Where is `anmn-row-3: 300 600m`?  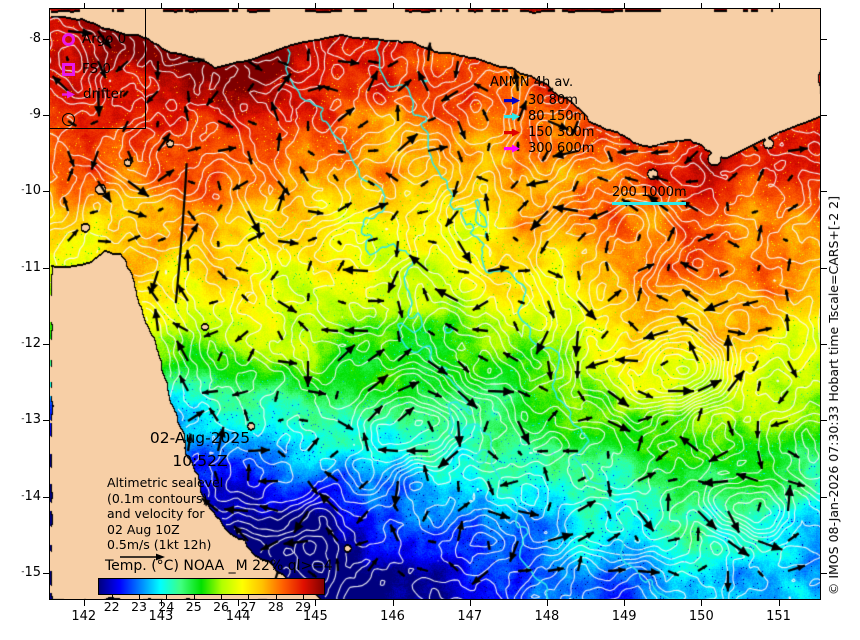 anmn-row-3: 300 600m is located at coordinates (549, 148).